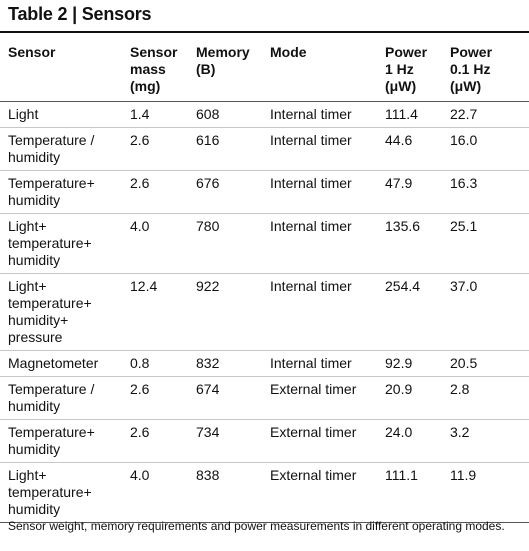 The width and height of the screenshot is (529, 551). I want to click on table-row: Light 1.4 608 Internal timer 111.4 22.7, so click(264, 114).